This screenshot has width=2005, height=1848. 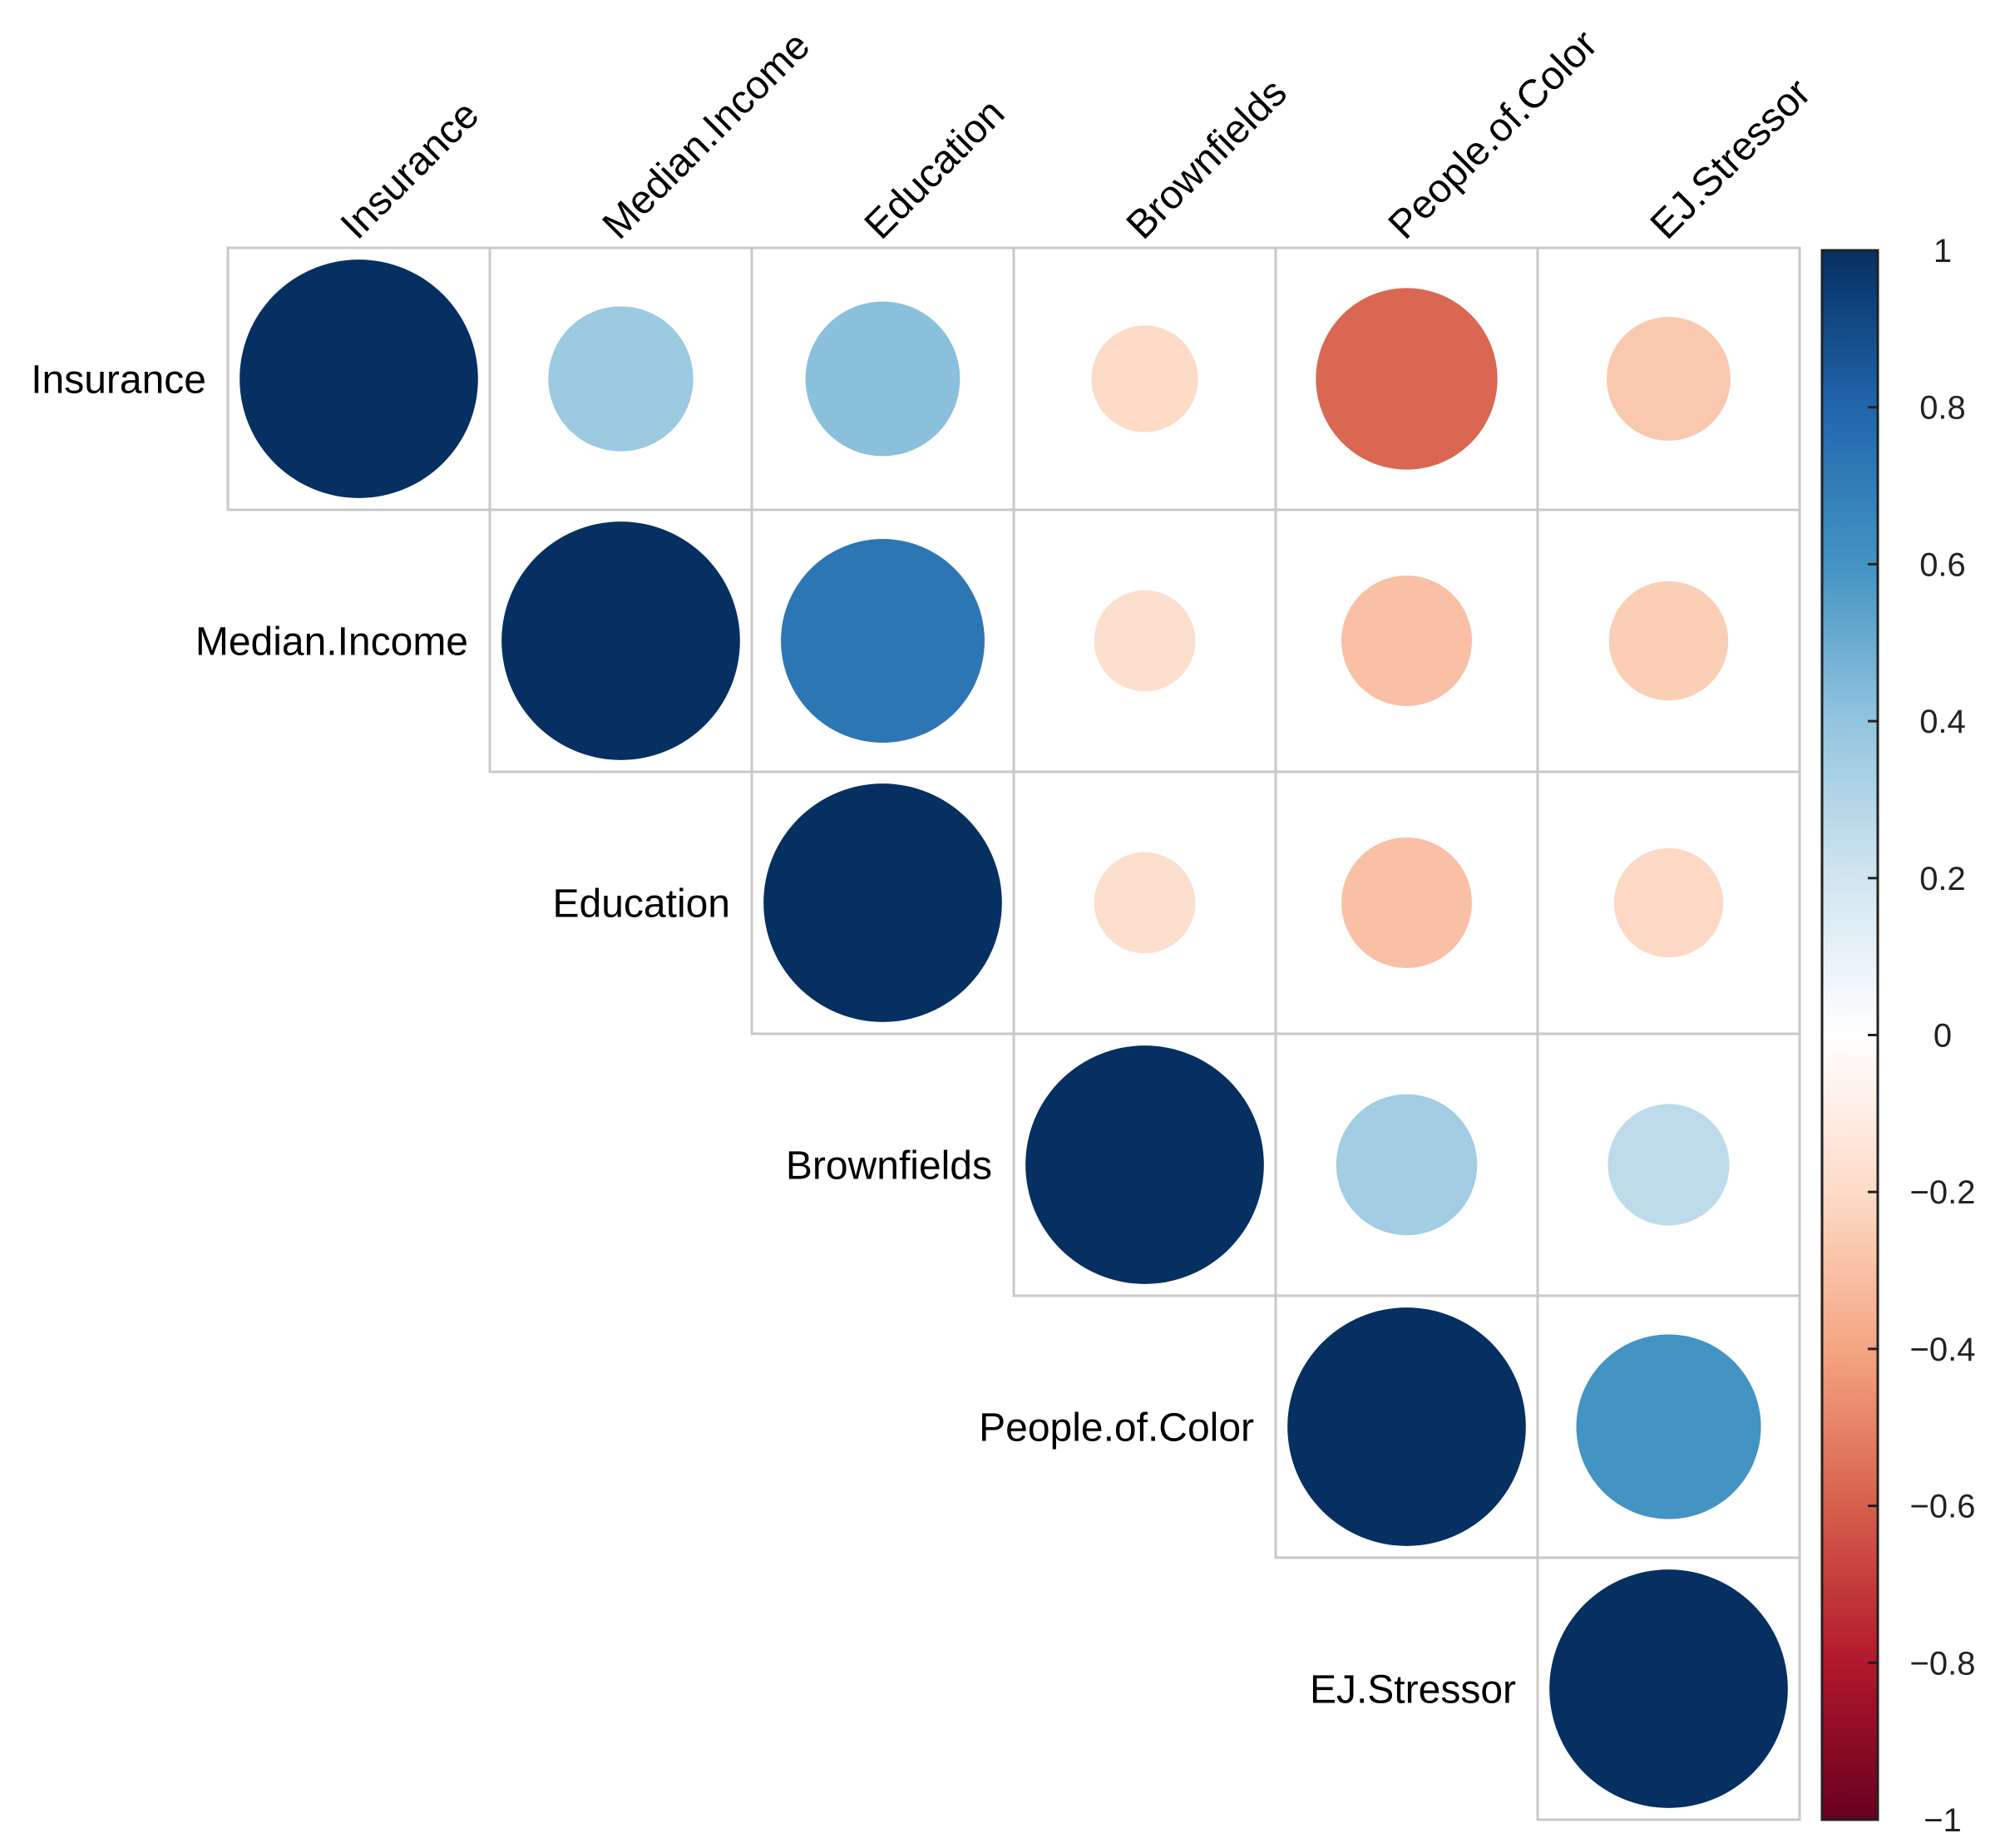 I want to click on correlation-circle-brownfields-brownfields, so click(x=1144, y=1164).